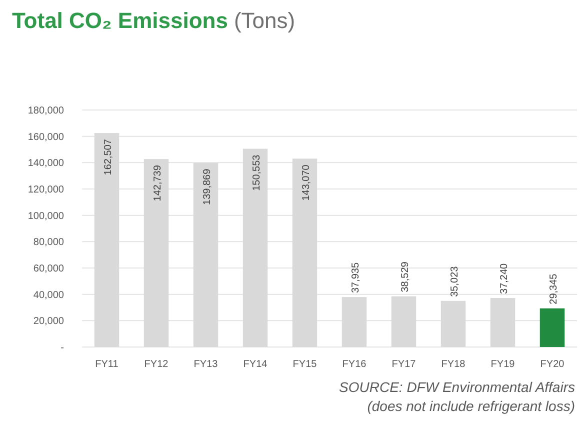 The height and width of the screenshot is (432, 585). Describe the element at coordinates (46, 190) in the screenshot. I see `y-tick-label: 120,000` at that location.